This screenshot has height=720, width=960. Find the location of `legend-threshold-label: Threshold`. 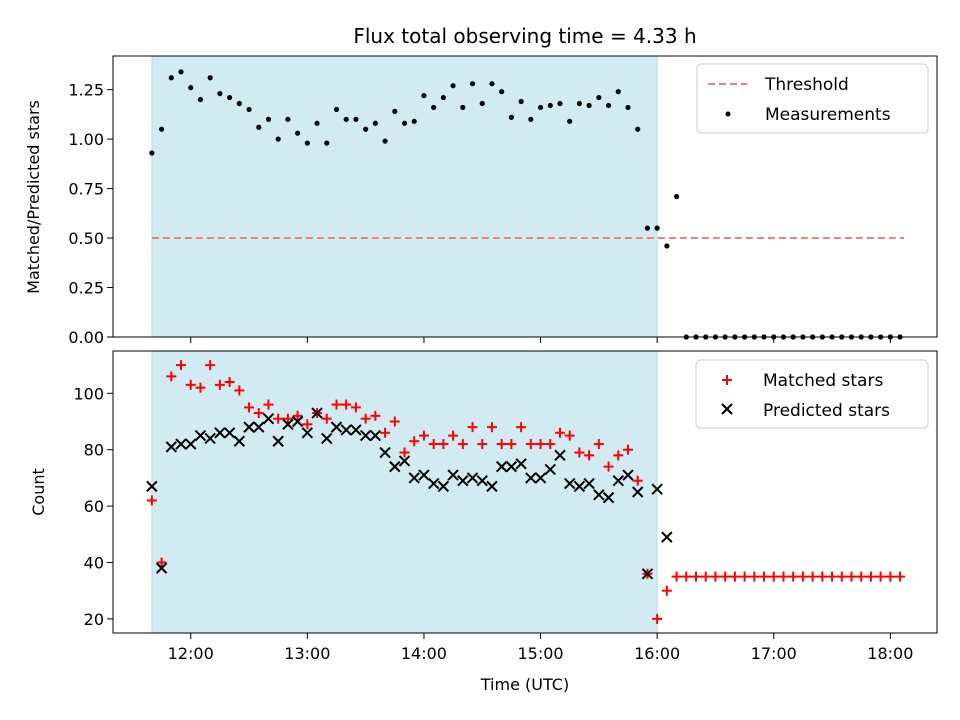

legend-threshold-label: Threshold is located at coordinates (806, 85).